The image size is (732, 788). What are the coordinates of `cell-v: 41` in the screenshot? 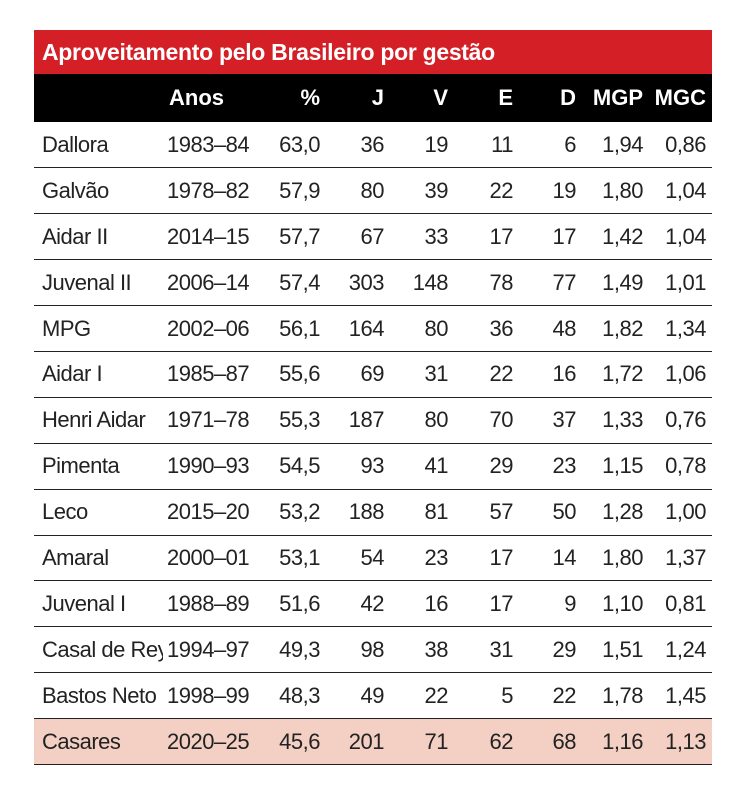 It's located at (436, 466).